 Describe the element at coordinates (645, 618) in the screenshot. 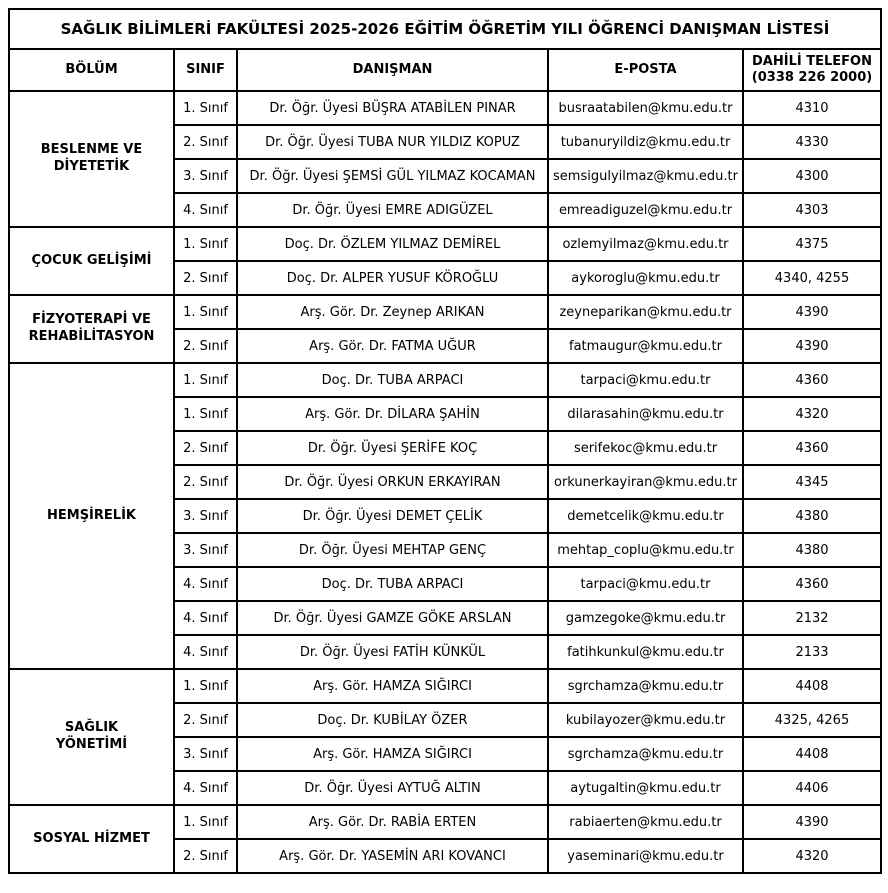

I see `email-cell: gamzegoke@kmu.edu.tr` at that location.